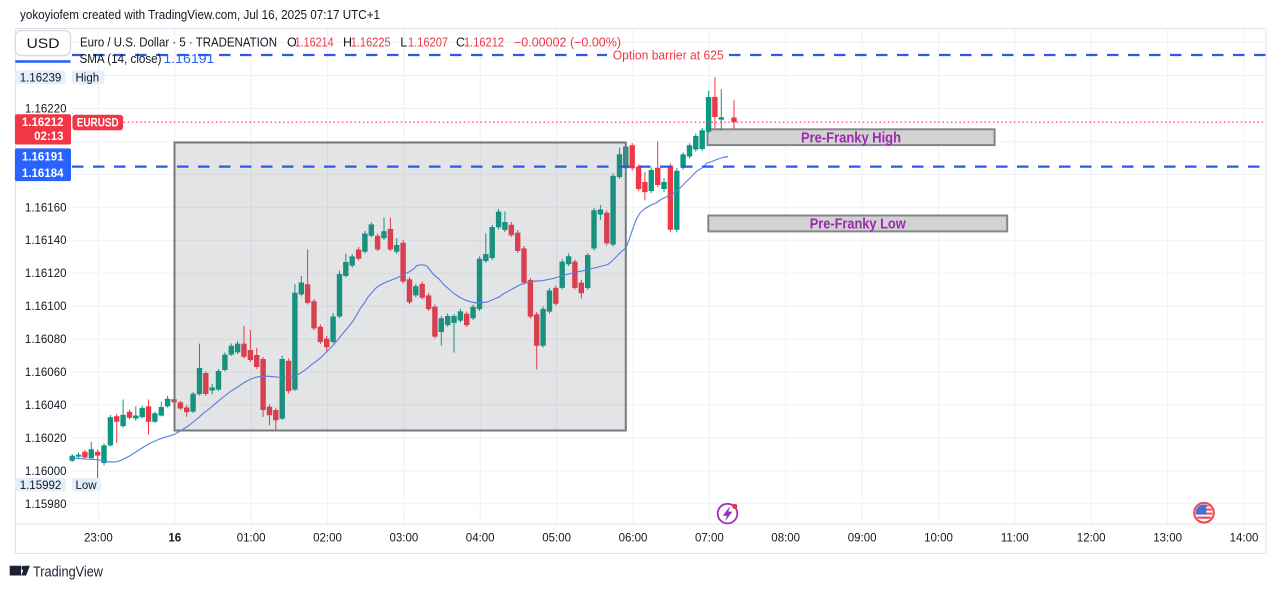 Image resolution: width=1273 pixels, height=594 pixels. I want to click on svg-text: 03:00, so click(404, 539).